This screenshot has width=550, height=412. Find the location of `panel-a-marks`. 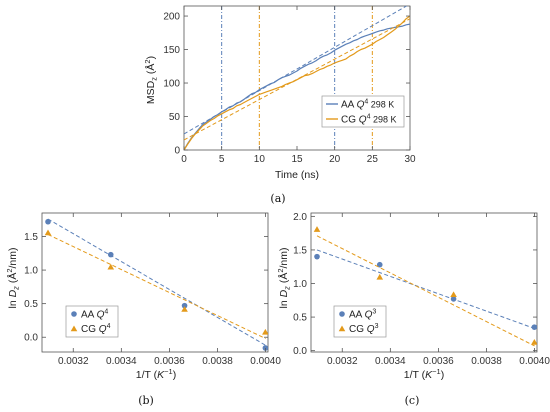

panel-a-marks is located at coordinates (297, 78).